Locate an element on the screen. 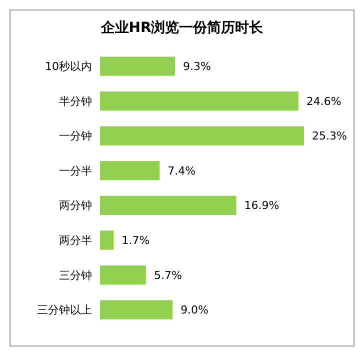  data-label: 16.9% is located at coordinates (262, 205).